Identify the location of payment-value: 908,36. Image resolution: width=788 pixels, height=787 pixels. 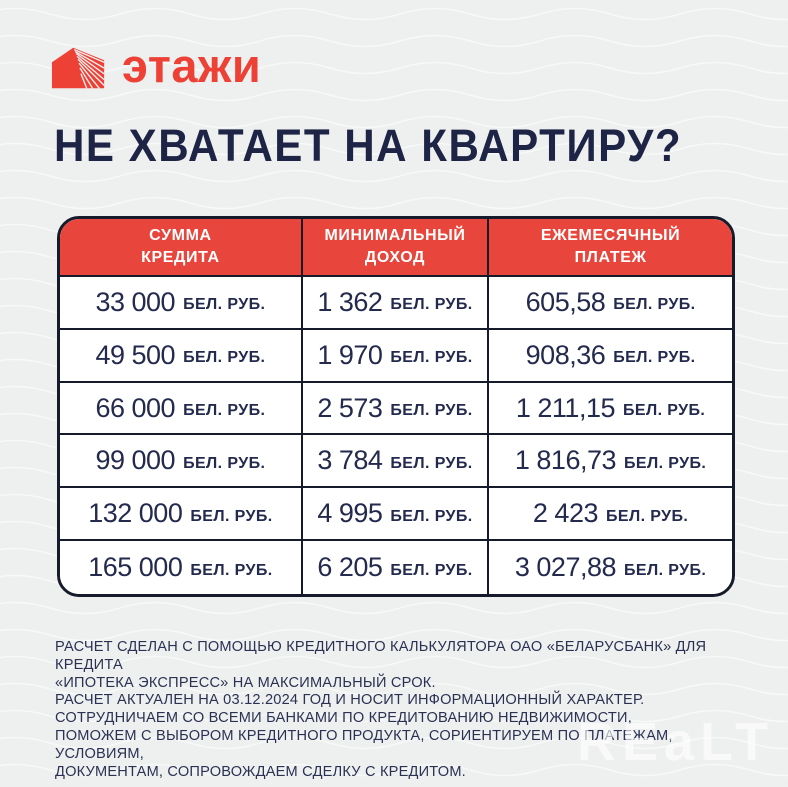
(565, 354).